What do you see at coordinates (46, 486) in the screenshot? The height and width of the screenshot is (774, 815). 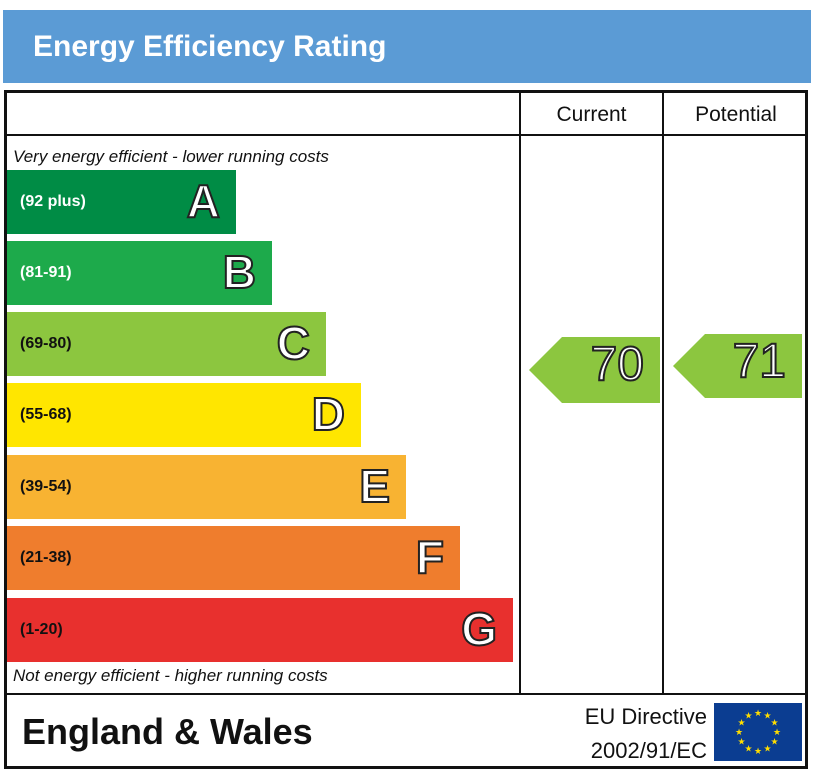 I see `band-range-label: (39-54)` at bounding box center [46, 486].